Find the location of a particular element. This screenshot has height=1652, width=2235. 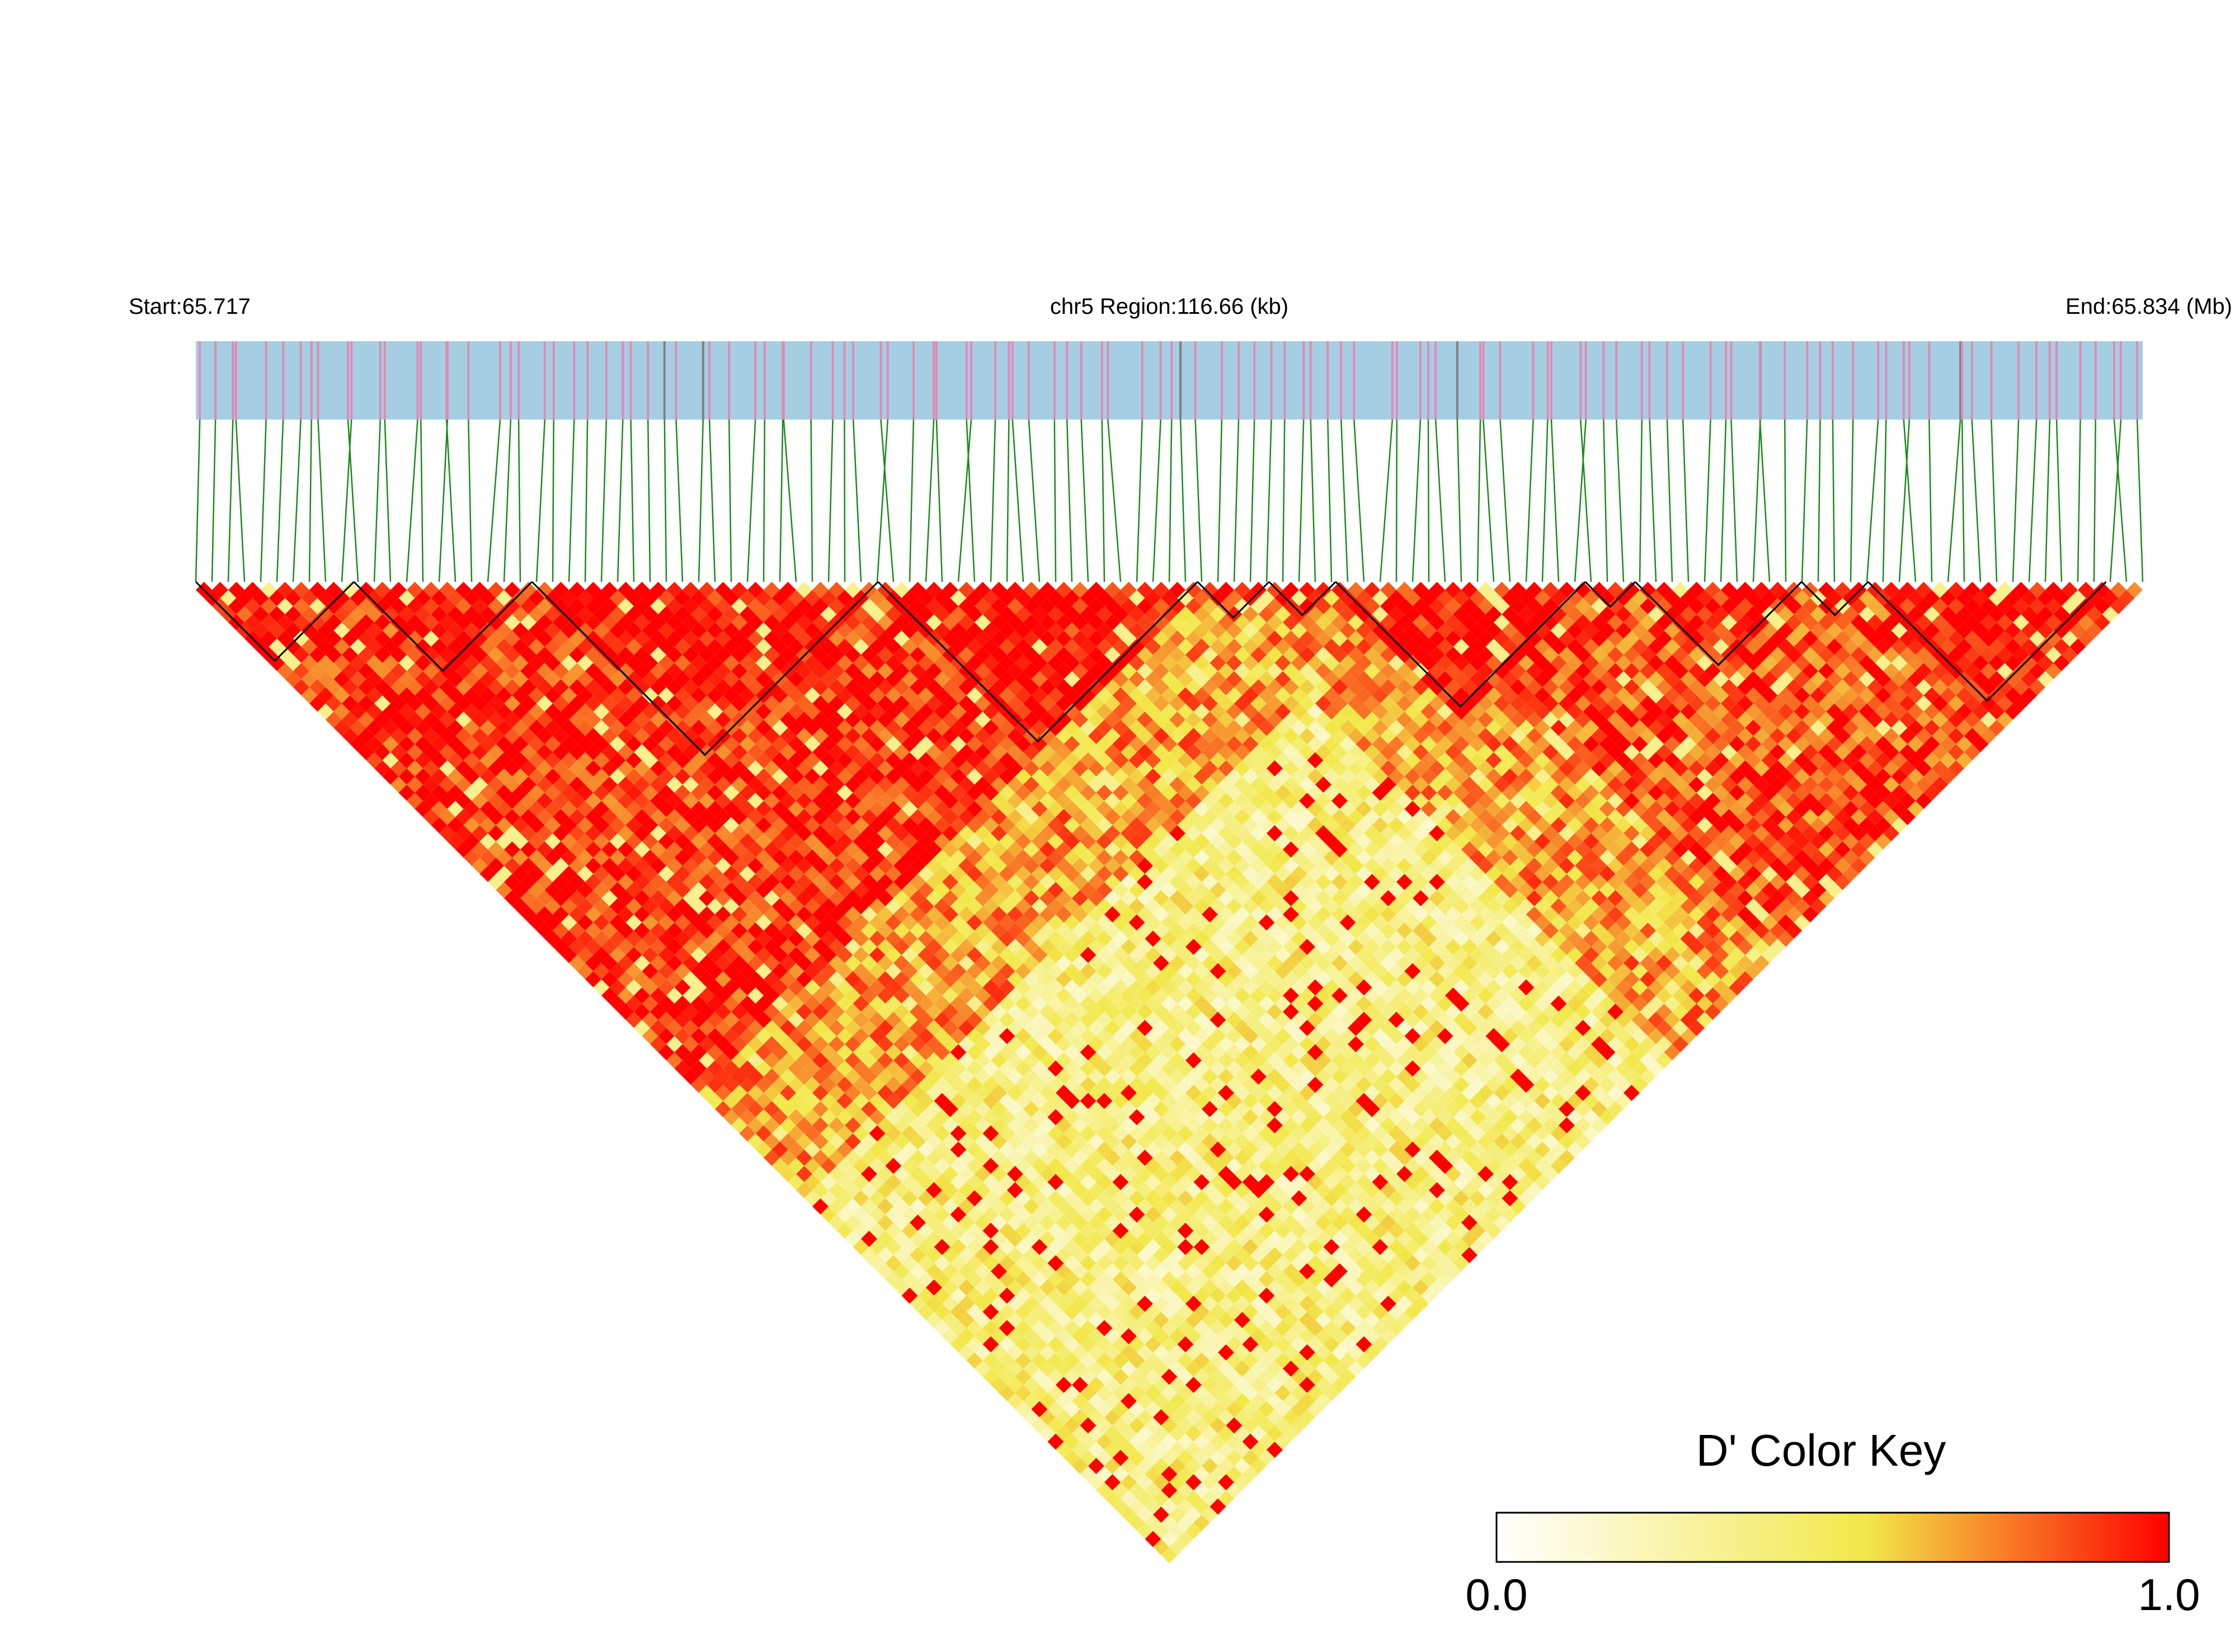

snp-ticks is located at coordinates (1169, 381).